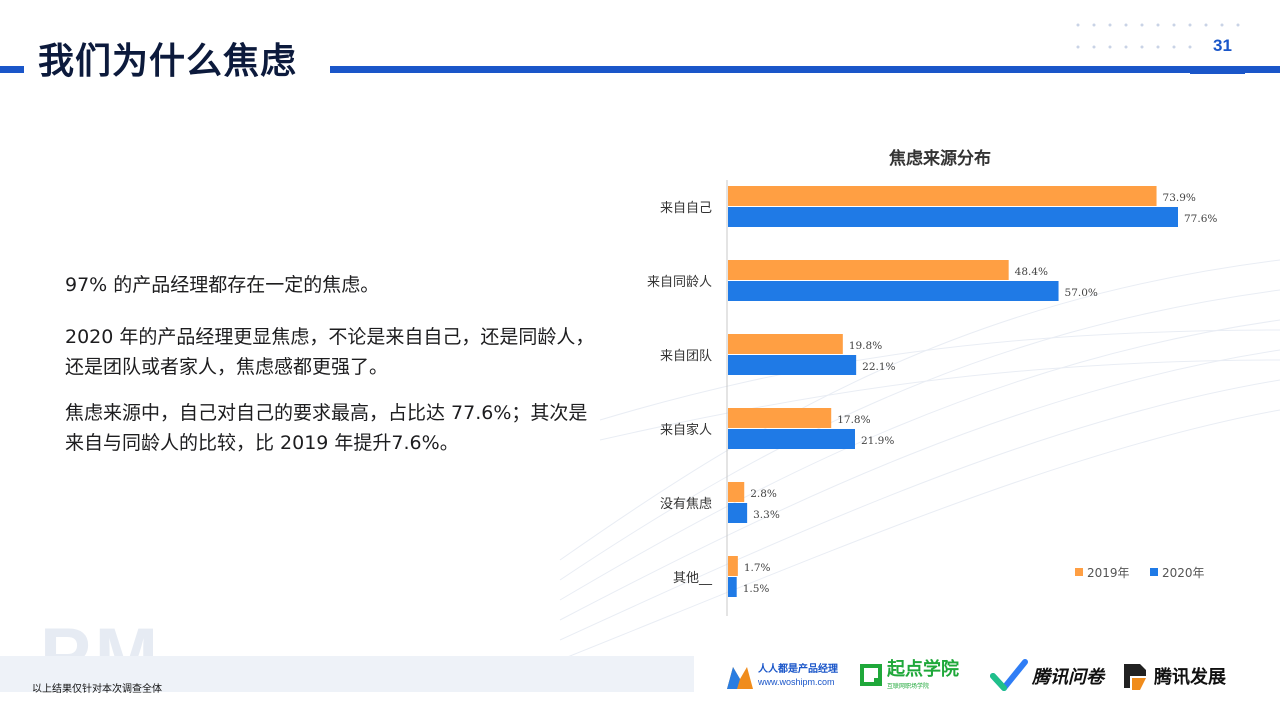 The image size is (1280, 720). I want to click on footnote: 以上结果仅针对本次调查全体, so click(97, 689).